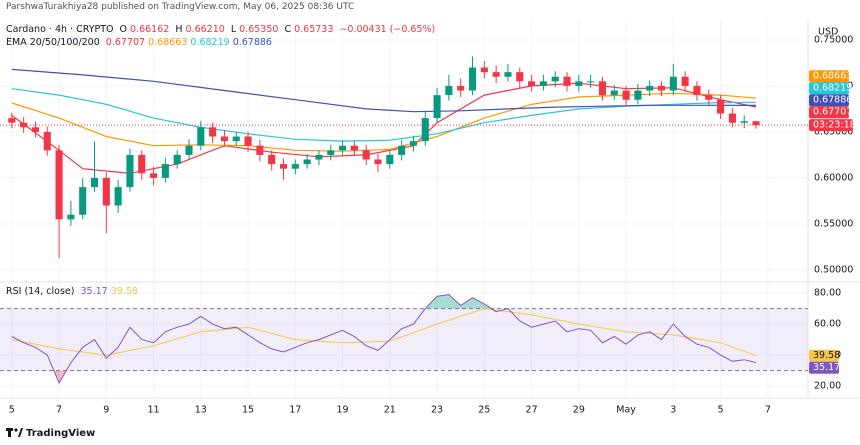  Describe the element at coordinates (168, 42) in the screenshot. I see `ema-legend-value: 0.68663` at that location.